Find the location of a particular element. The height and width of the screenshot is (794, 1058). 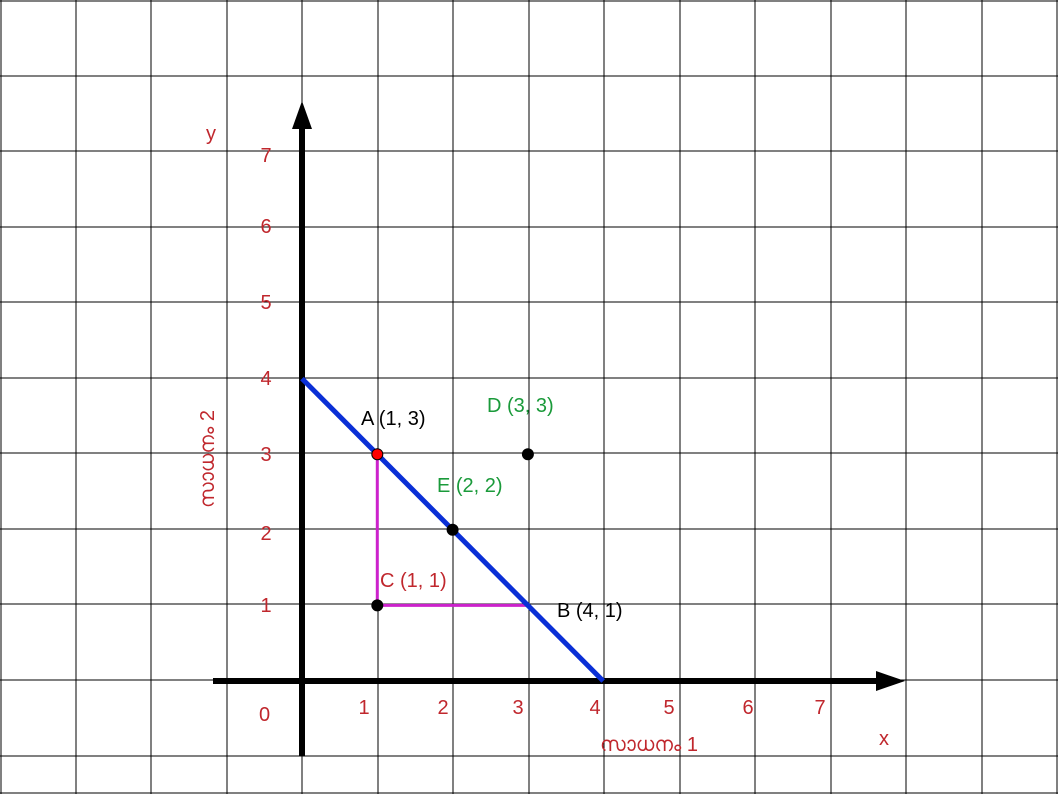

x-tick-label: 7 is located at coordinates (819, 708).